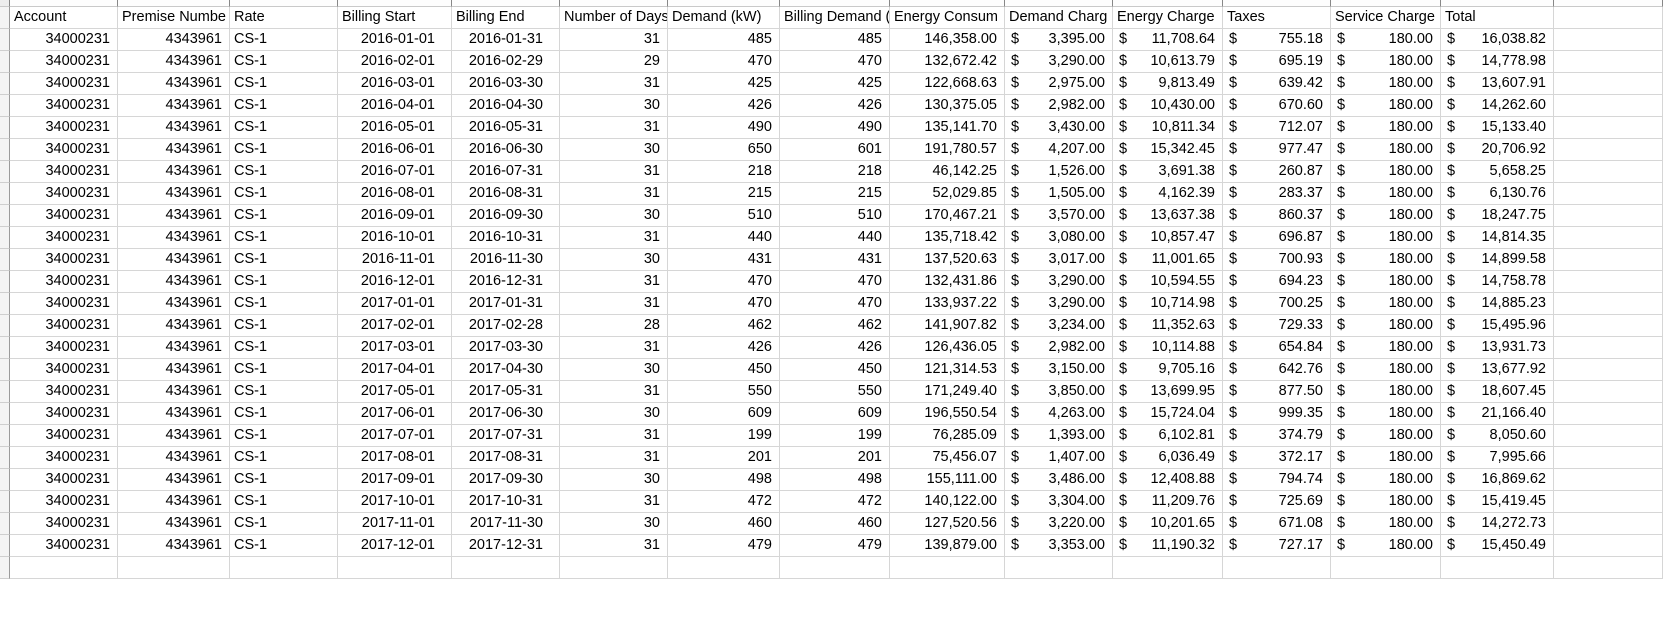 The height and width of the screenshot is (618, 1680). I want to click on cell-billing_end: 2016-04-30, so click(506, 106).